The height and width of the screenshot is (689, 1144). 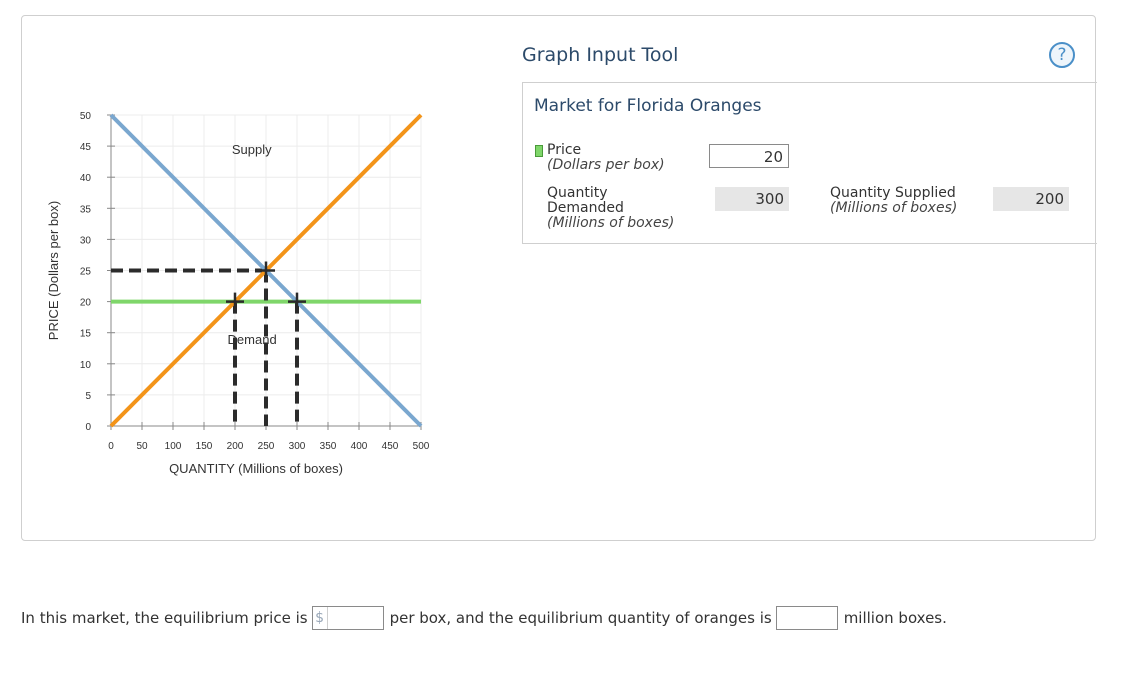 What do you see at coordinates (235, 446) in the screenshot?
I see `x-tick-label: 200` at bounding box center [235, 446].